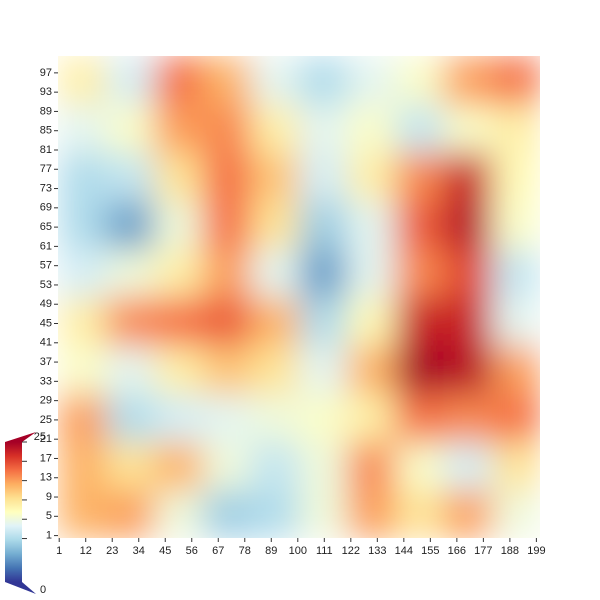 The height and width of the screenshot is (600, 600). I want to click on y-tick-label: 93, so click(46, 92).